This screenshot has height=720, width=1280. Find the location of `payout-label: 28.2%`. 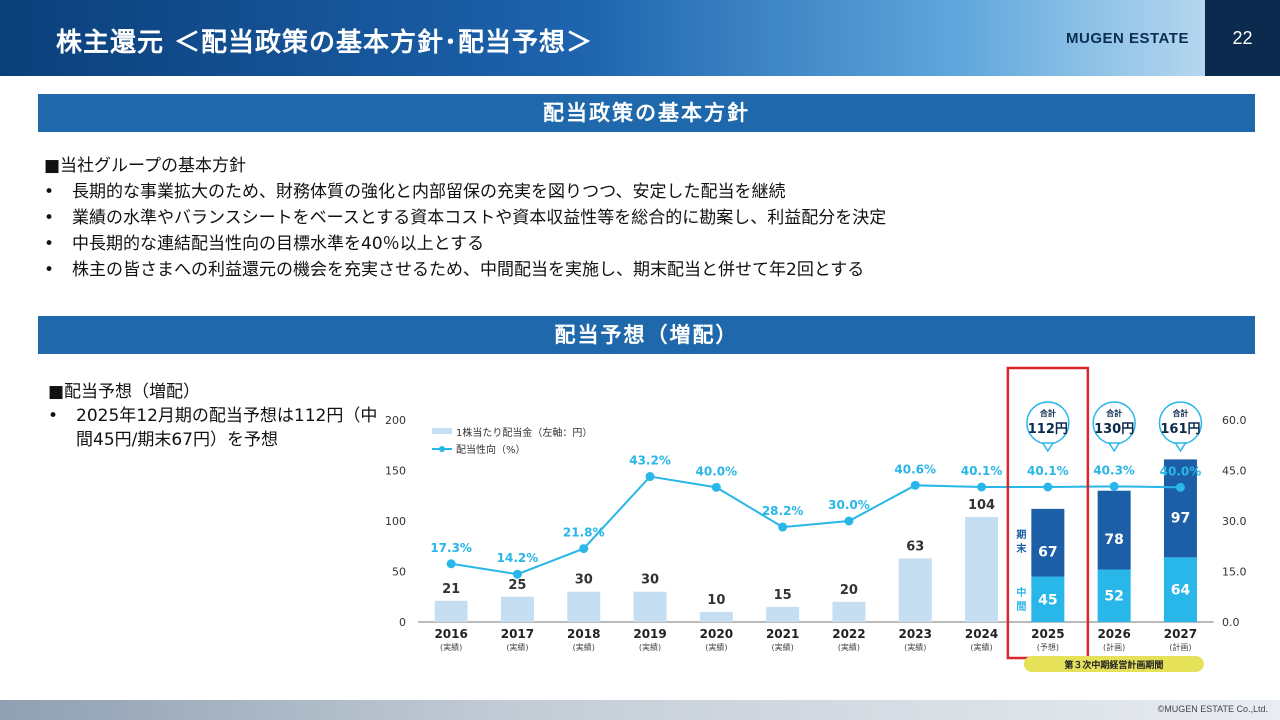

payout-label: 28.2% is located at coordinates (783, 511).